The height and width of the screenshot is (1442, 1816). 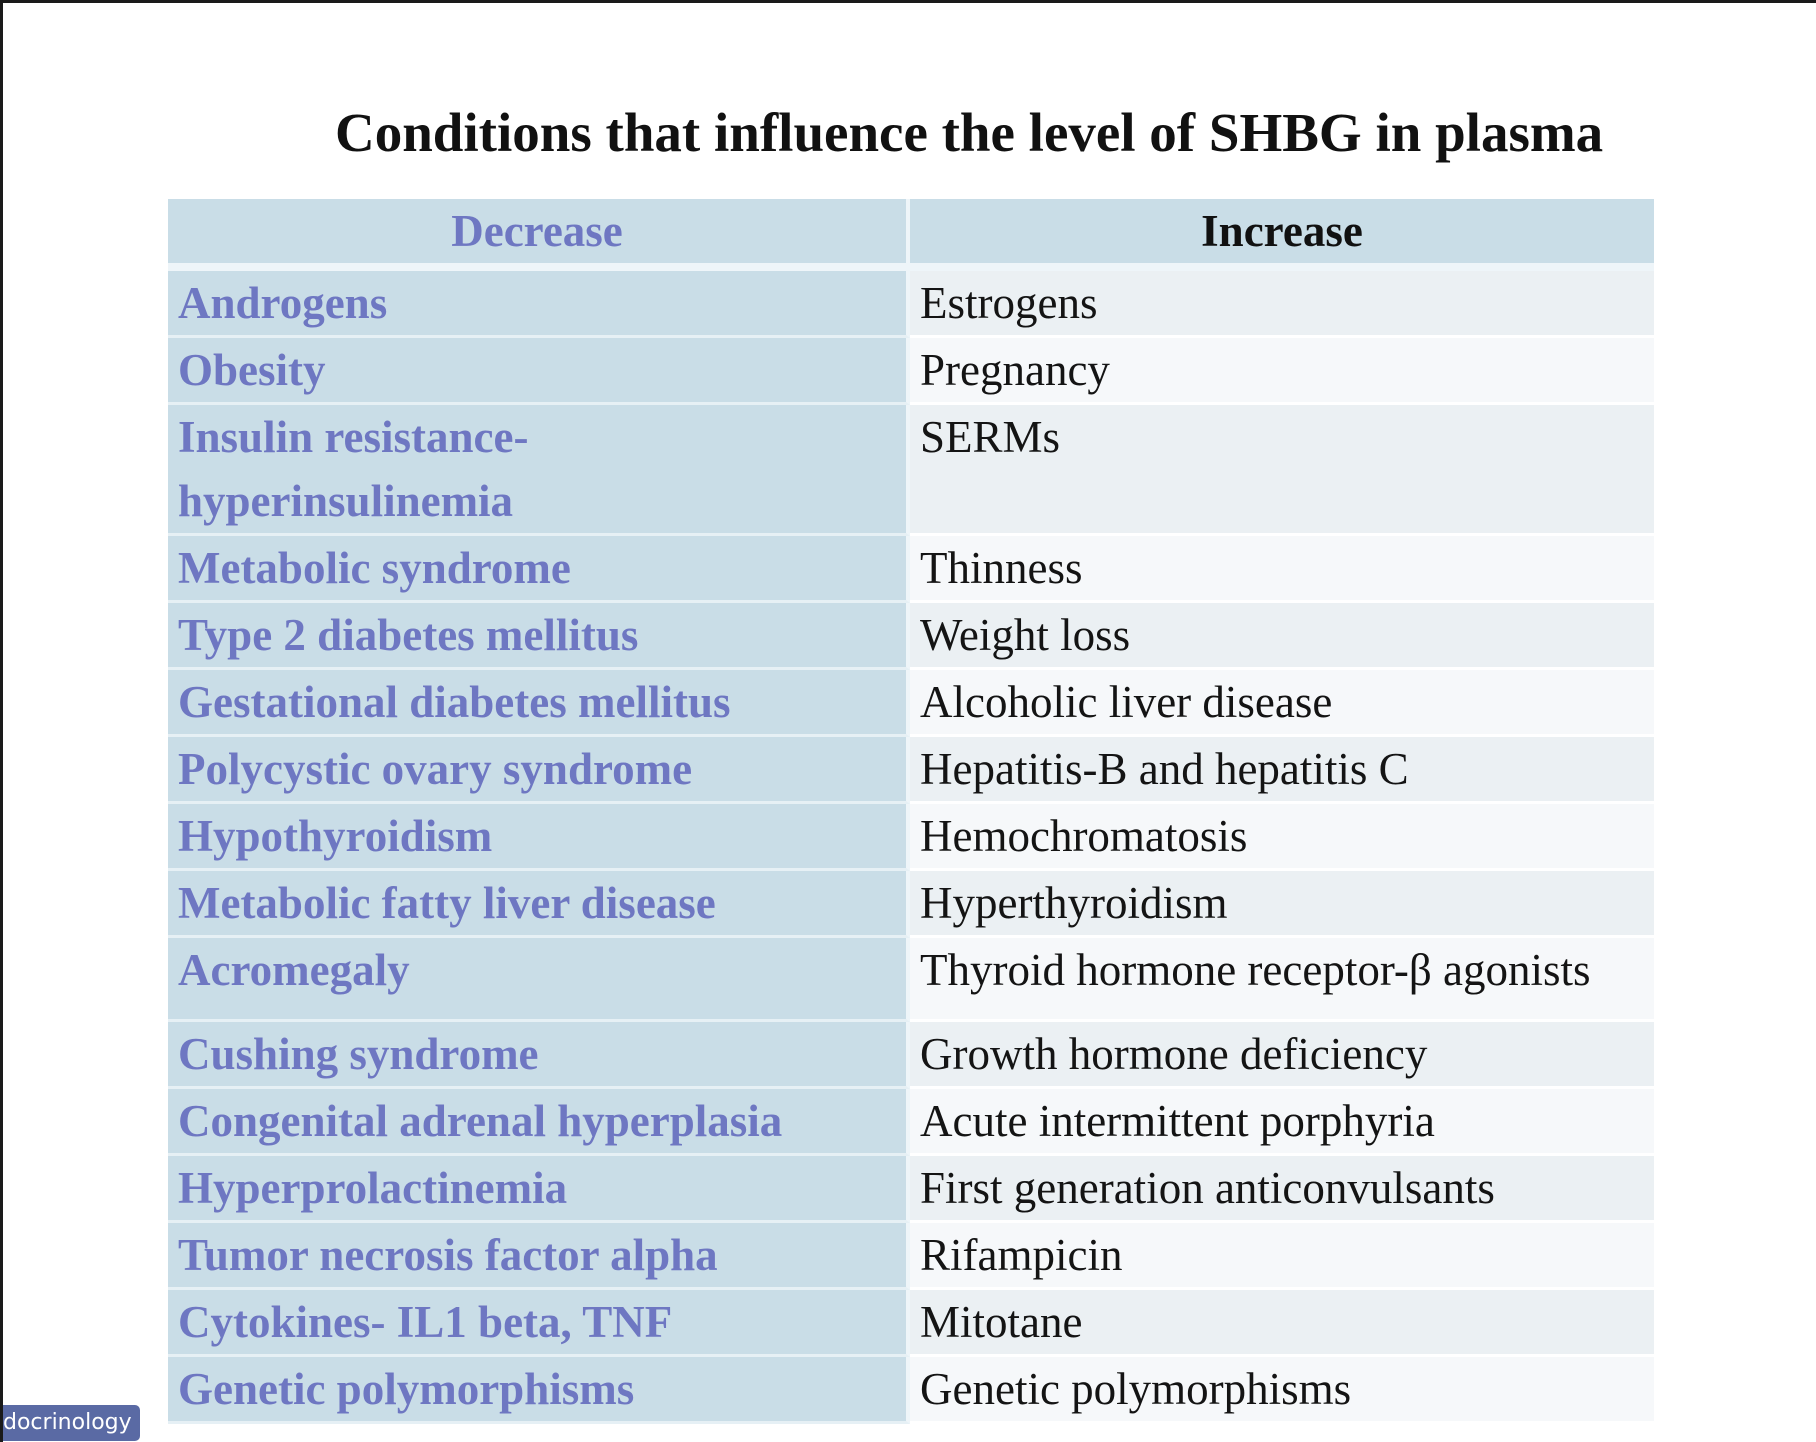 What do you see at coordinates (539, 304) in the screenshot?
I see `decrease-cell: Androgens` at bounding box center [539, 304].